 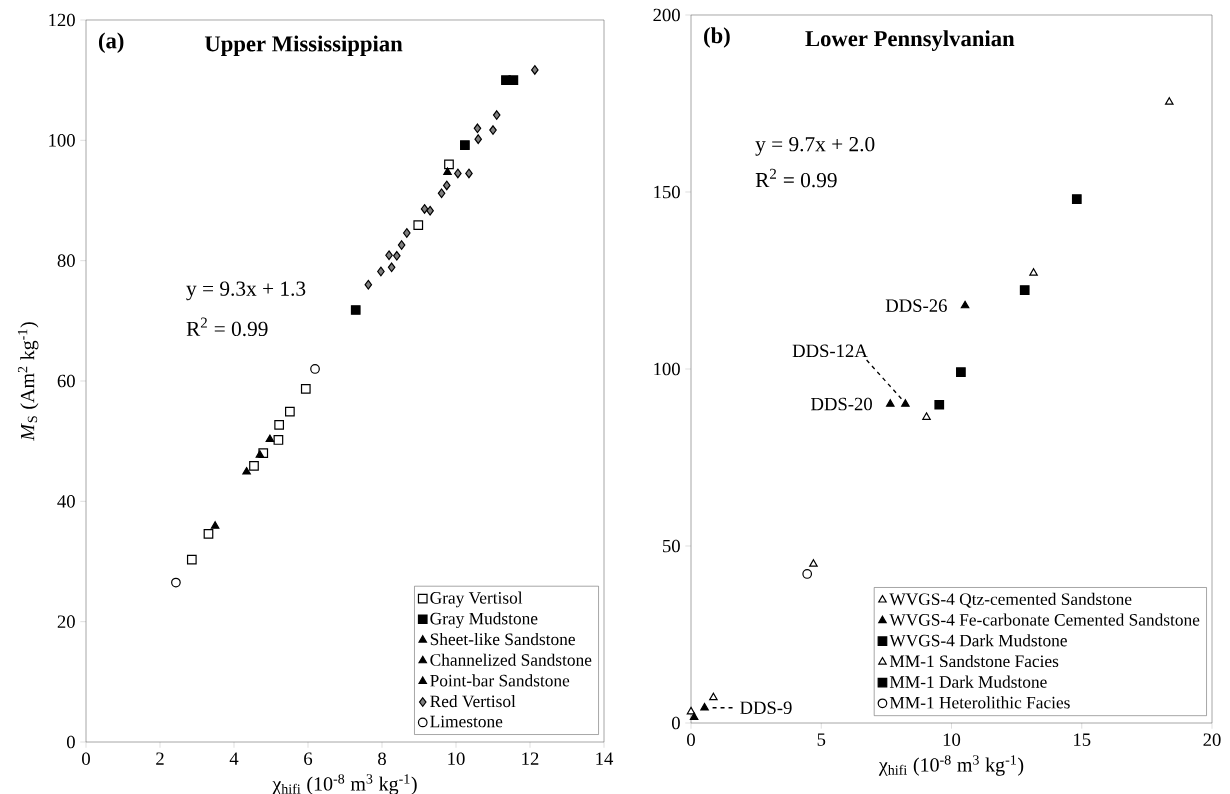 What do you see at coordinates (66, 621) in the screenshot?
I see `y-tick-label: 20` at bounding box center [66, 621].